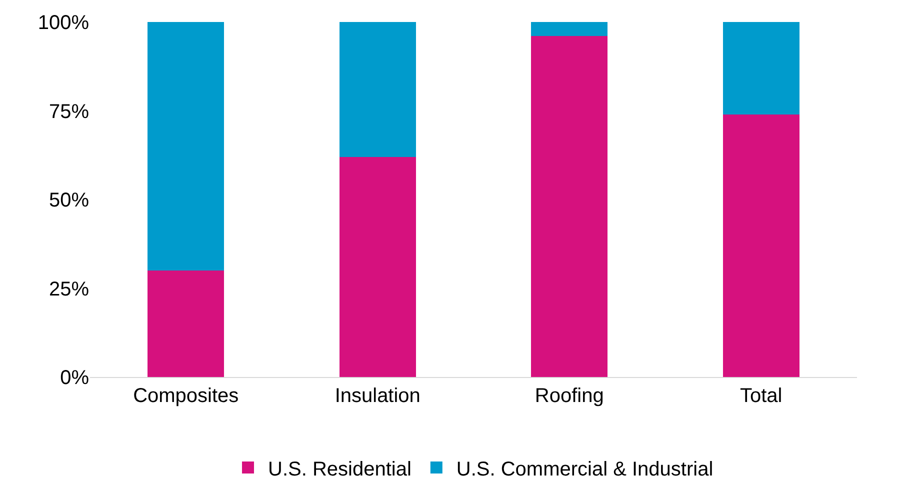 This screenshot has height=499, width=897. I want to click on y-tick-label: 100%, so click(64, 23).